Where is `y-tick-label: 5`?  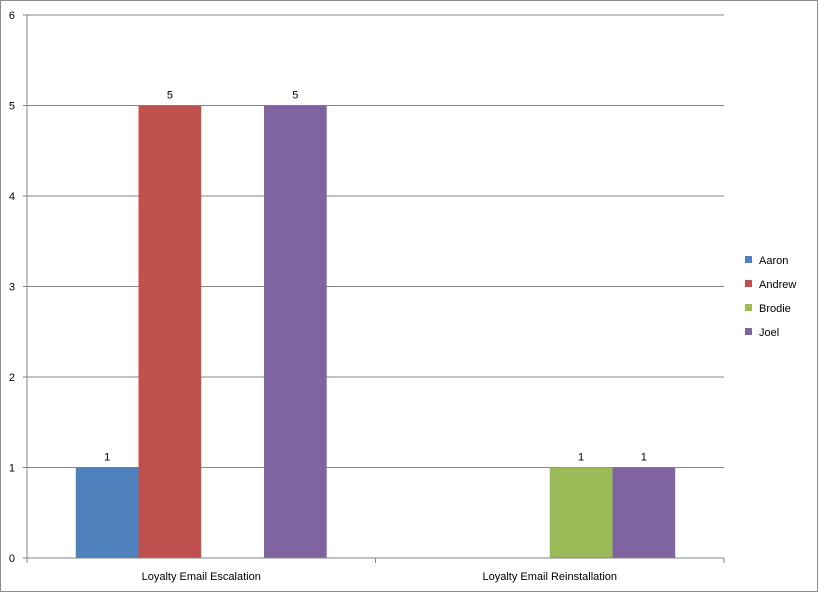 y-tick-label: 5 is located at coordinates (12, 107).